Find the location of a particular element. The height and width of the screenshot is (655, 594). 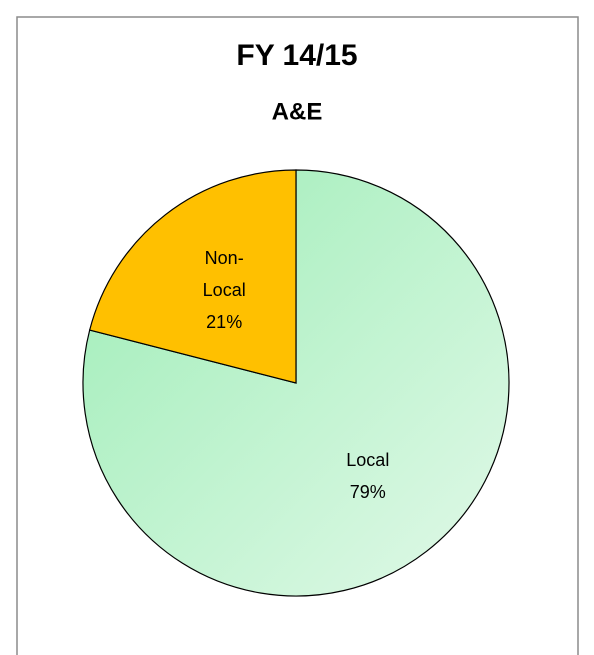

slice-label: Non-Local 21% is located at coordinates (224, 290).